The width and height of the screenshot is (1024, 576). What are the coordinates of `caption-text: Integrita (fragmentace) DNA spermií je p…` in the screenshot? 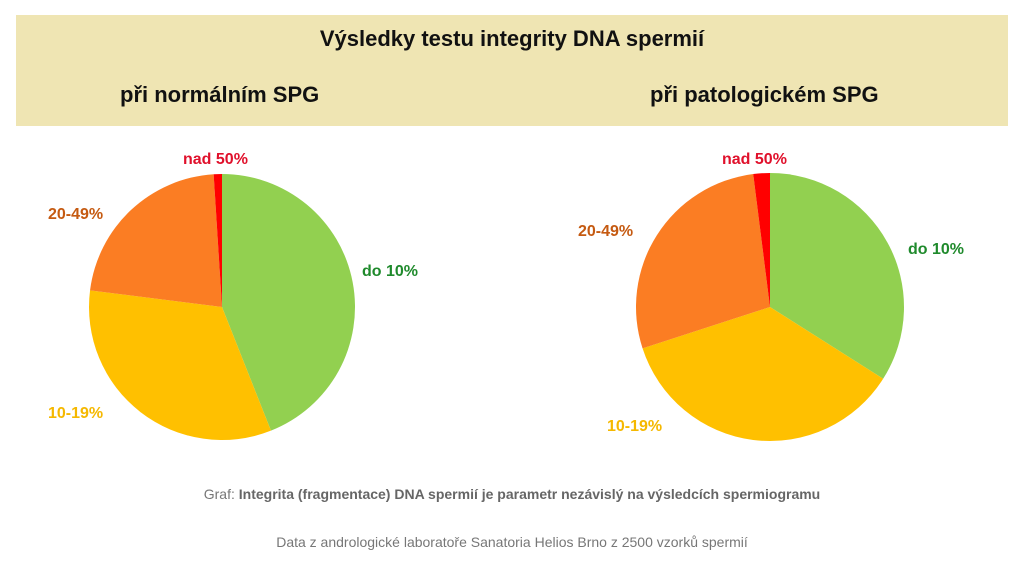 It's located at (529, 494).